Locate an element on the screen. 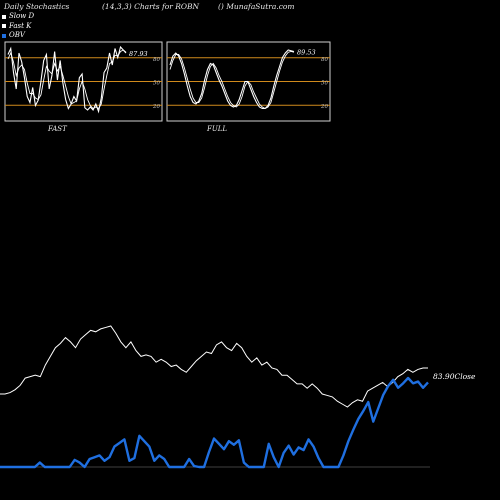 Image resolution: width=500 pixels, height=500 pixels. full-panel-title: FULL is located at coordinates (216, 129).